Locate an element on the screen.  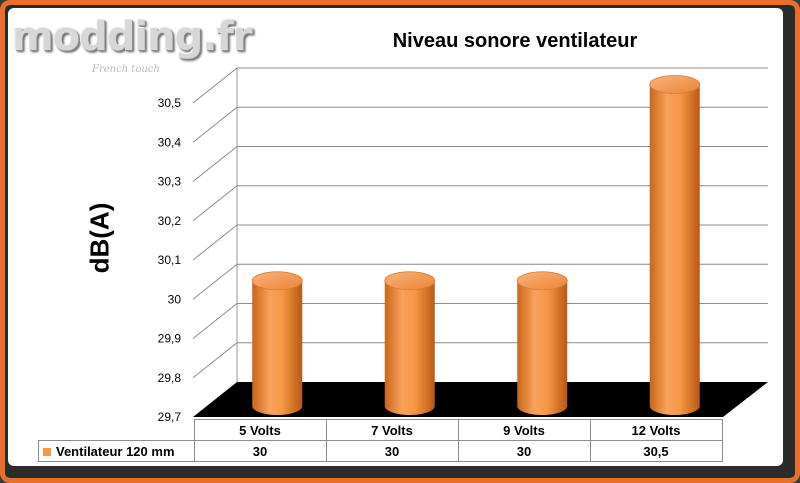
category-label: 5 Volts is located at coordinates (260, 430).